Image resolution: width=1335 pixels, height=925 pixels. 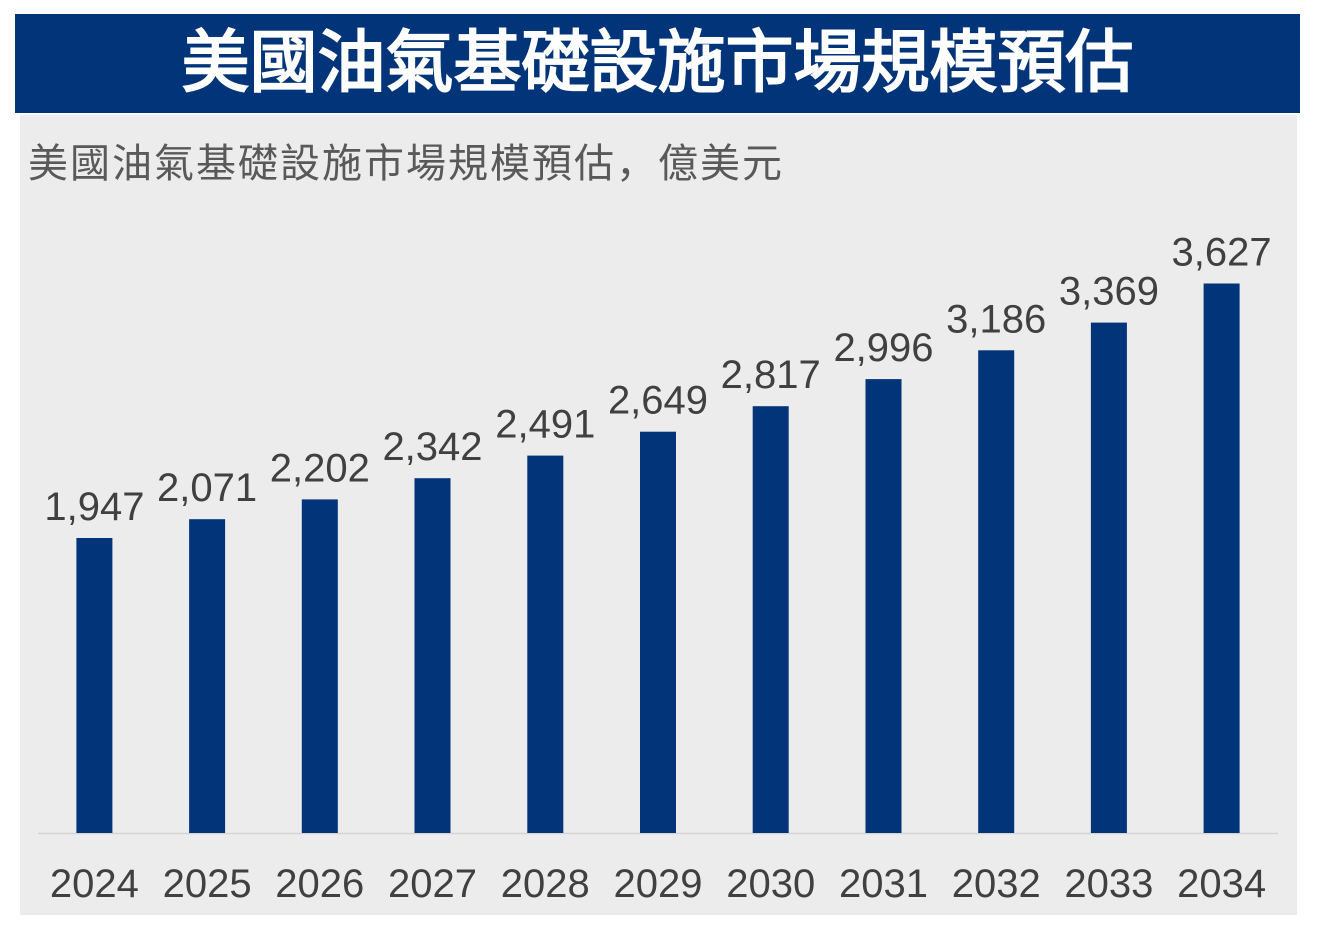 I want to click on x-tick-label-2033: 2033, so click(x=1108, y=884).